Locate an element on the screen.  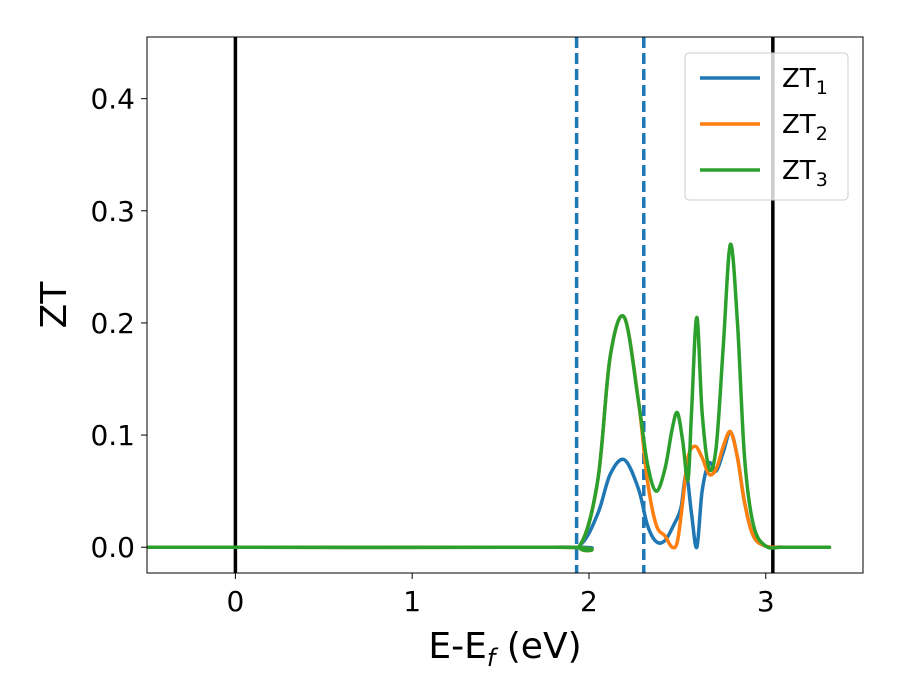
x-tick-label: 3 is located at coordinates (766, 601).